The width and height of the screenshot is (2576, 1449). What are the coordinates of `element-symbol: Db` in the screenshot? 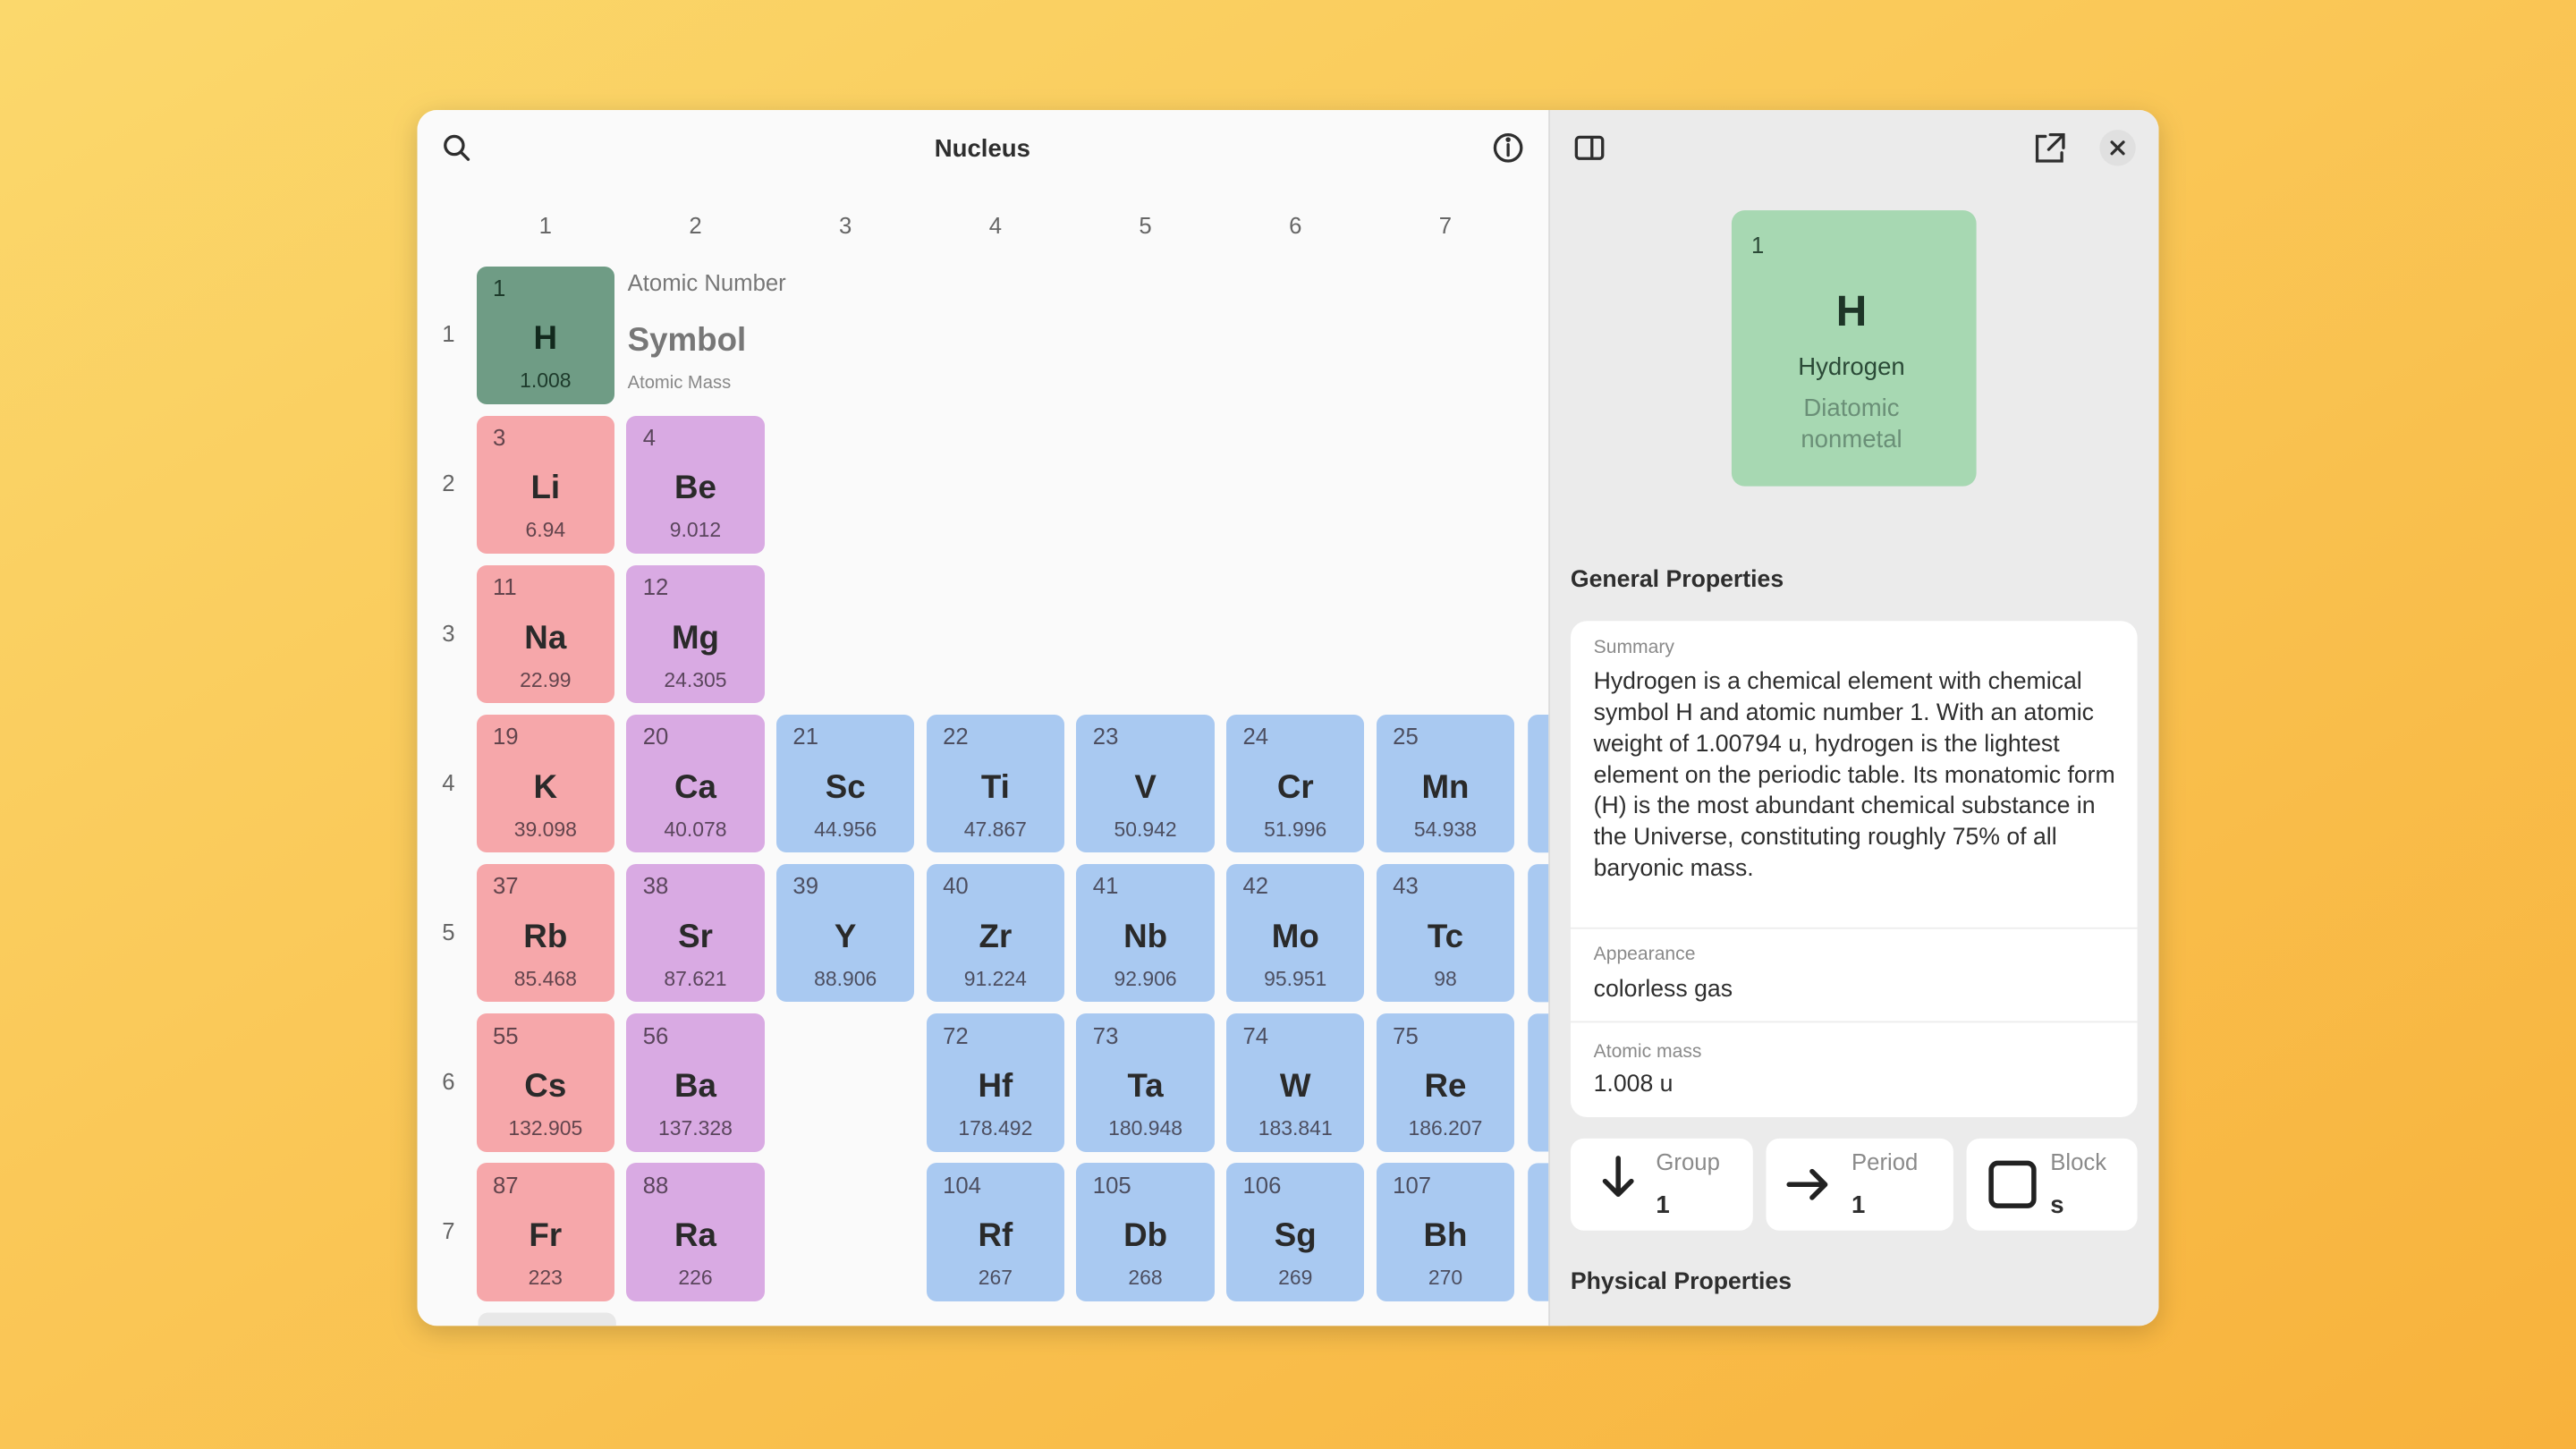 It's located at (1145, 1235).